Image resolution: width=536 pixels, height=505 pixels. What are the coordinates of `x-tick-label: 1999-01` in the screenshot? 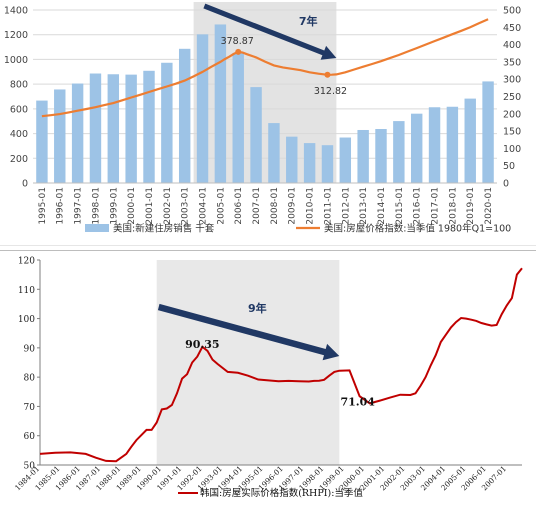 It's located at (114, 206).